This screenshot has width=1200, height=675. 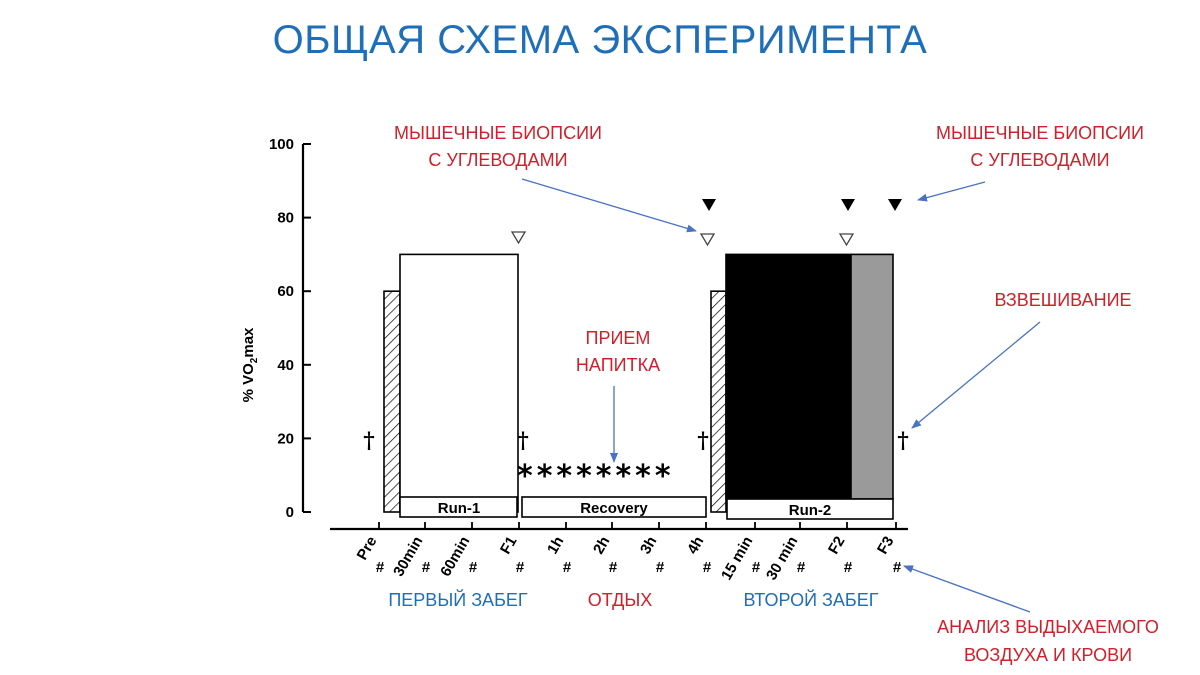 What do you see at coordinates (811, 599) in the screenshot?
I see `phase-second-run: ВТОРОЙ ЗАБЕГ` at bounding box center [811, 599].